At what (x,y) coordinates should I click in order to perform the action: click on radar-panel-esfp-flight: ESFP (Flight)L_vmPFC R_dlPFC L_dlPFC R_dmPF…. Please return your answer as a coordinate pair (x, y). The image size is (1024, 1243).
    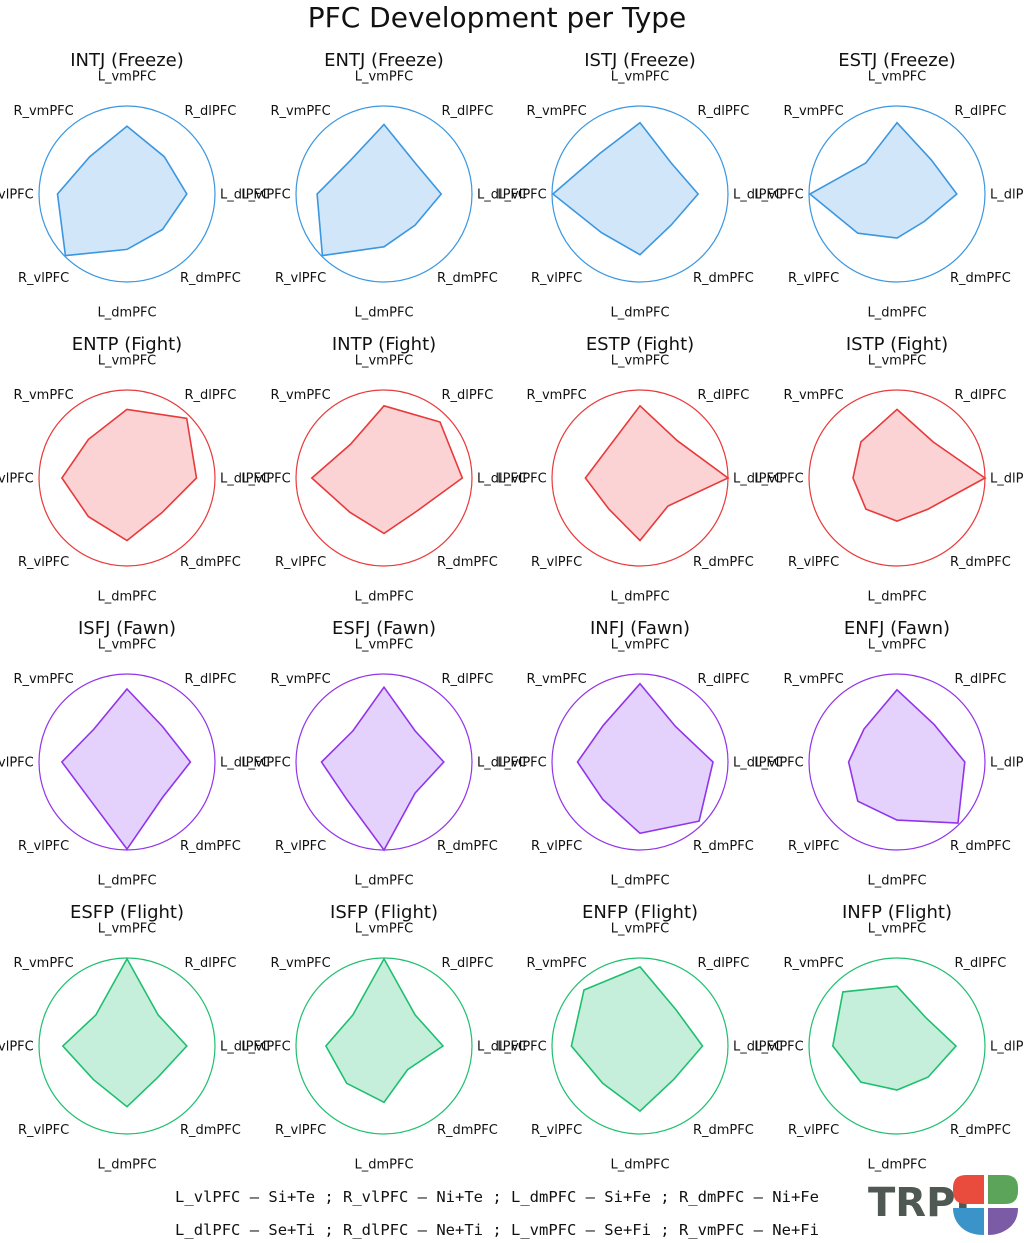
    Looking at the image, I should click on (135, 1037).